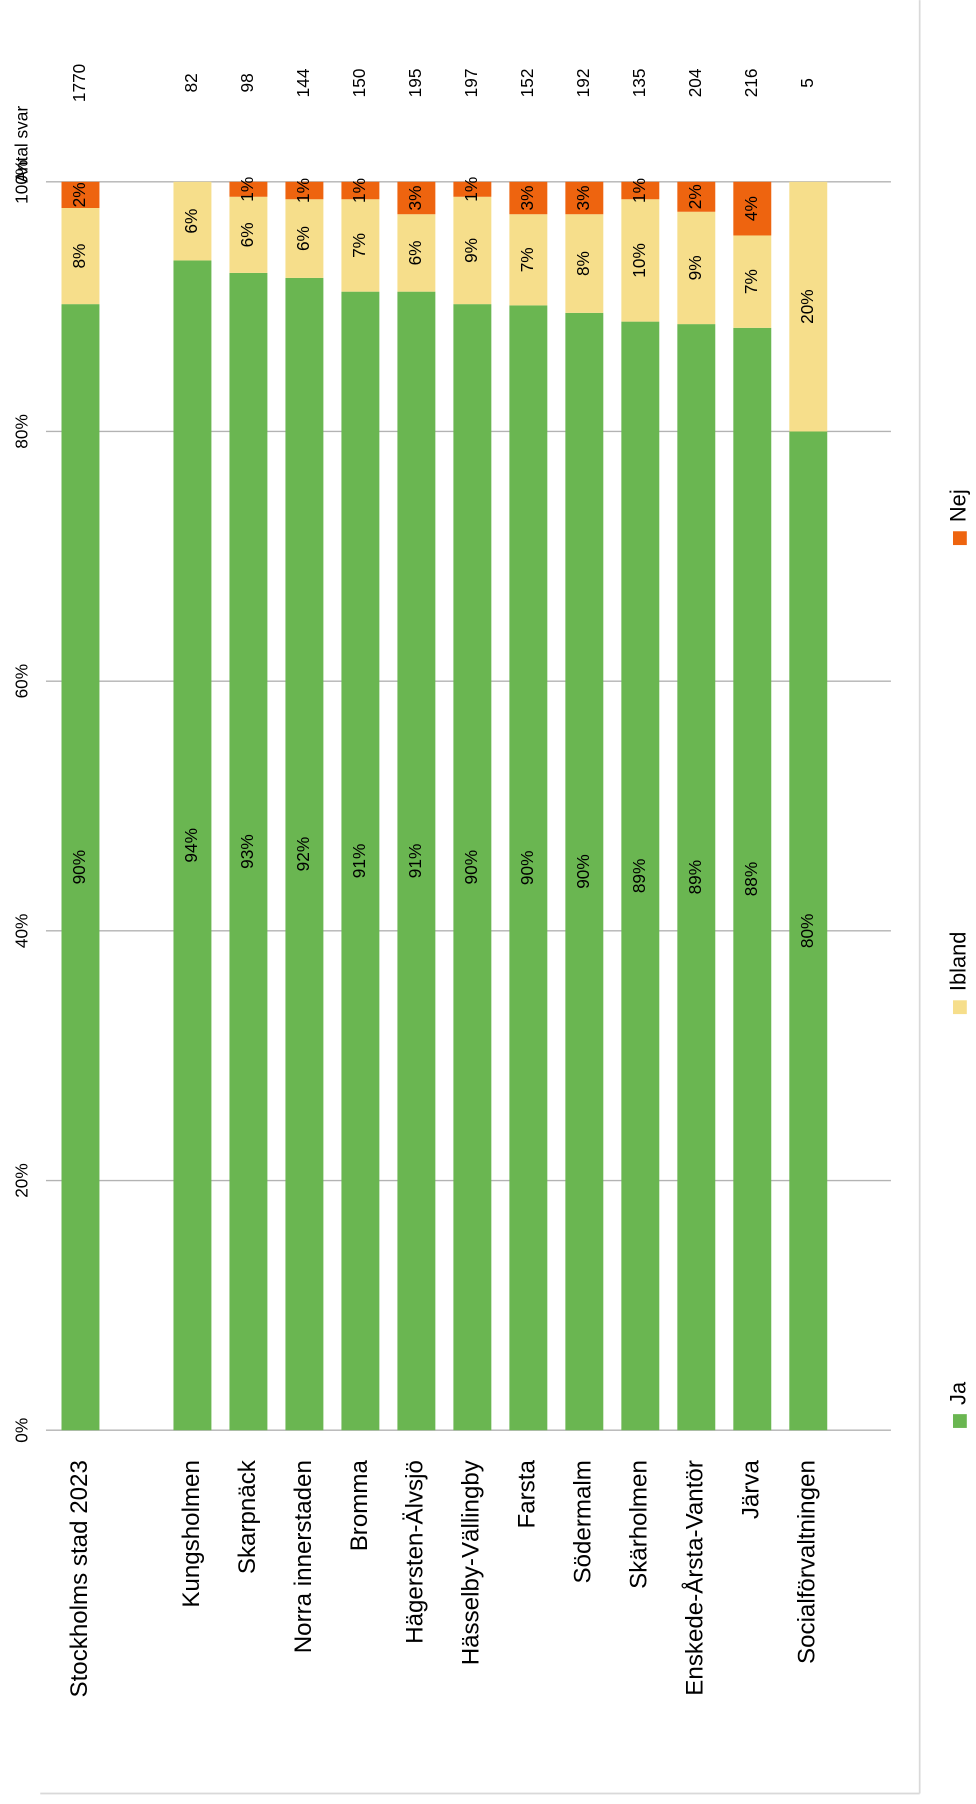 The width and height of the screenshot is (976, 1804). I want to click on category-label: Södermalm, so click(583, 1521).